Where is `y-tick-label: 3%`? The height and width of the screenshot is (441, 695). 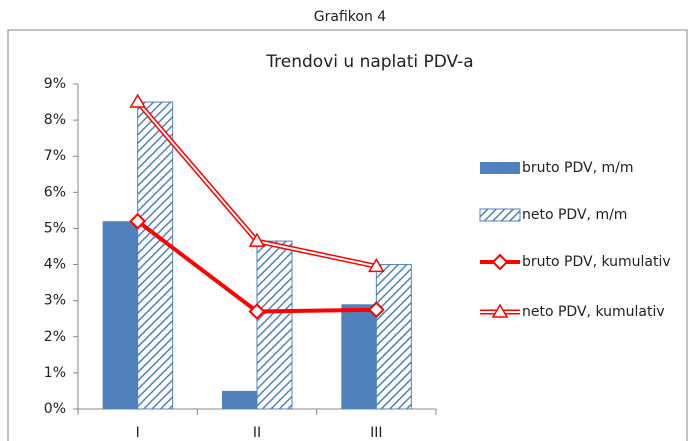
y-tick-label: 3% is located at coordinates (55, 301).